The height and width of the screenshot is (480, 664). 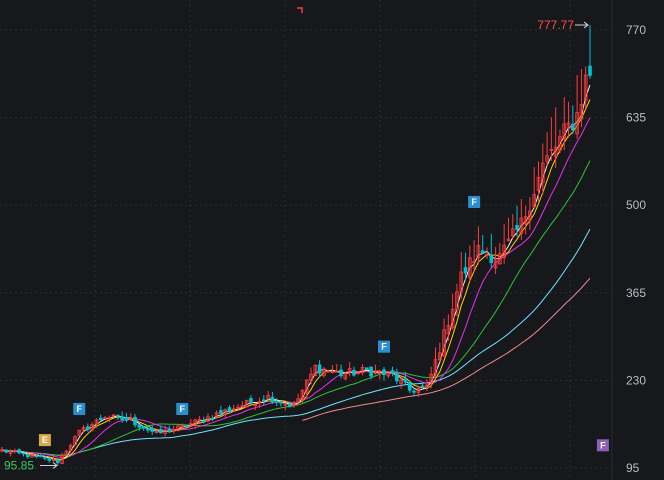 What do you see at coordinates (636, 205) in the screenshot?
I see `y-tick-label-500: 500` at bounding box center [636, 205].